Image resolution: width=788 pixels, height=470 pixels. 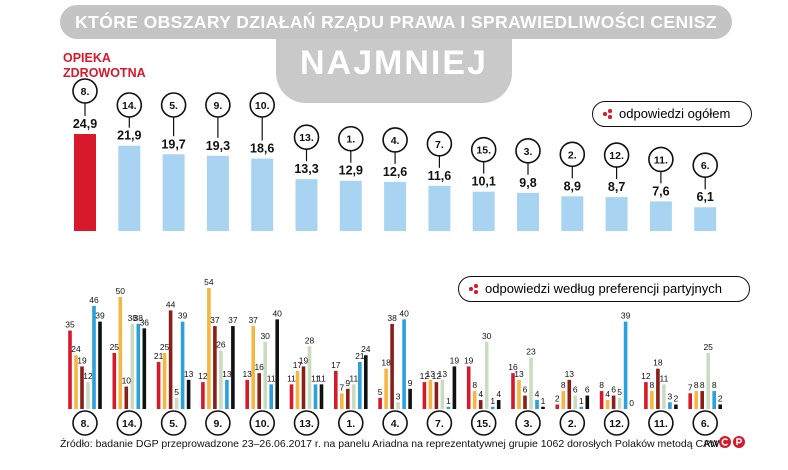 I want to click on party-value-label: 23, so click(x=531, y=351).